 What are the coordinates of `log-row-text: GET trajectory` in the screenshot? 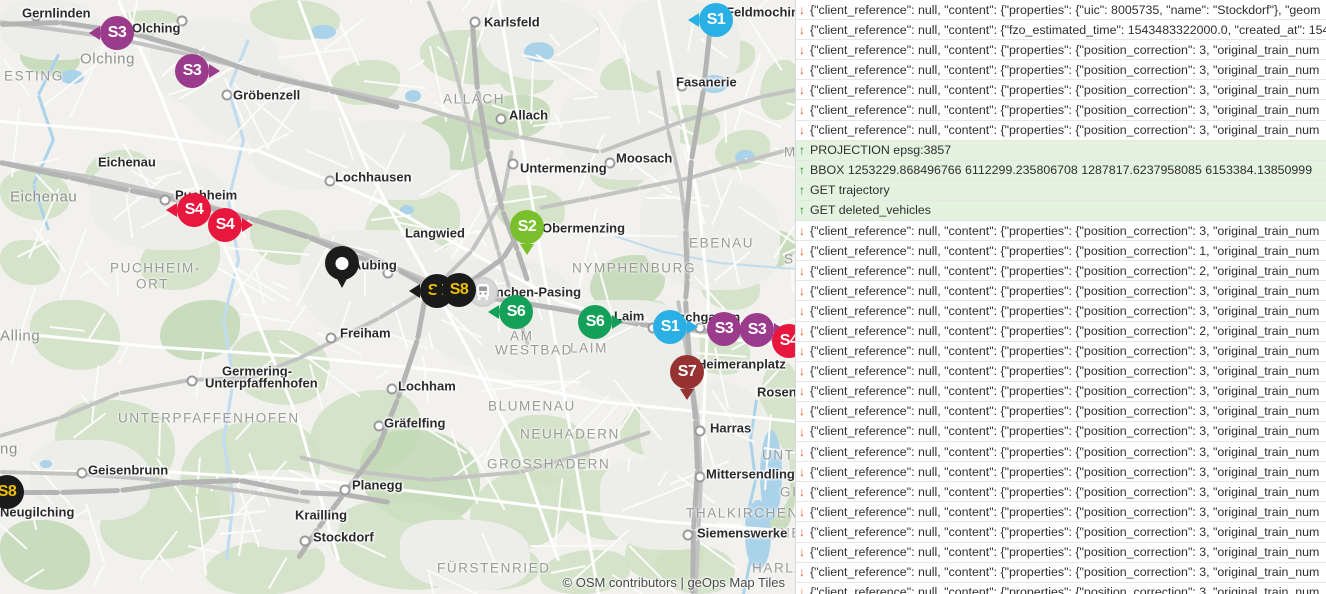 It's located at (850, 190).